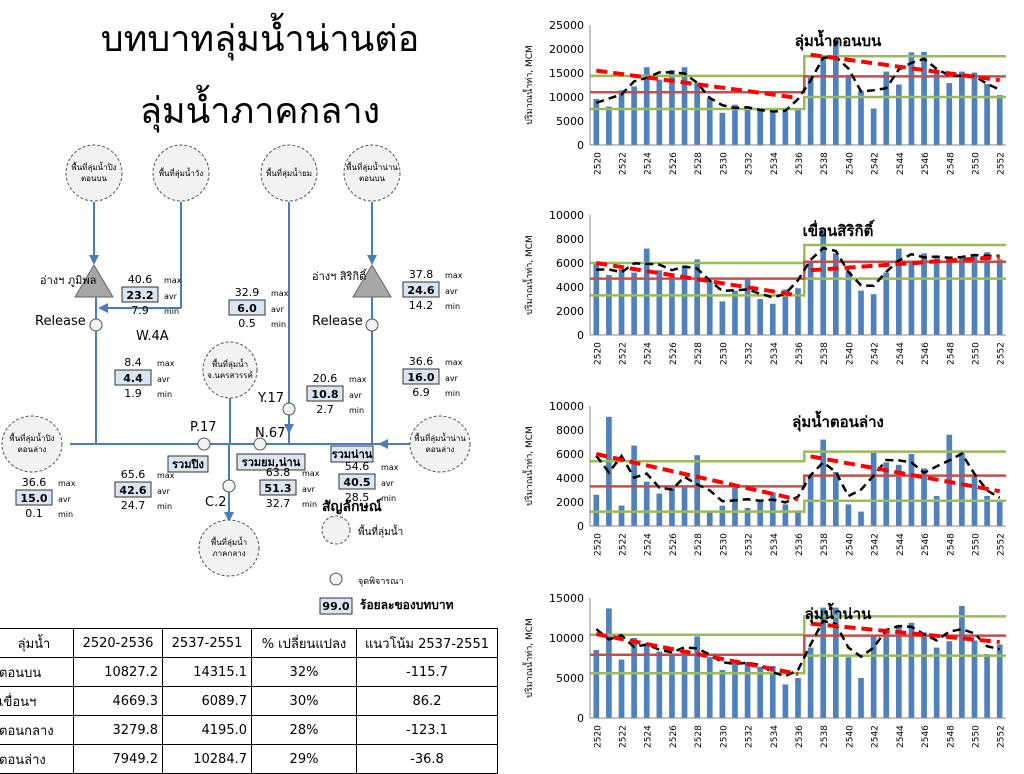 The image size is (1024, 774). I want to click on table-cell: 10827.2, so click(118, 672).